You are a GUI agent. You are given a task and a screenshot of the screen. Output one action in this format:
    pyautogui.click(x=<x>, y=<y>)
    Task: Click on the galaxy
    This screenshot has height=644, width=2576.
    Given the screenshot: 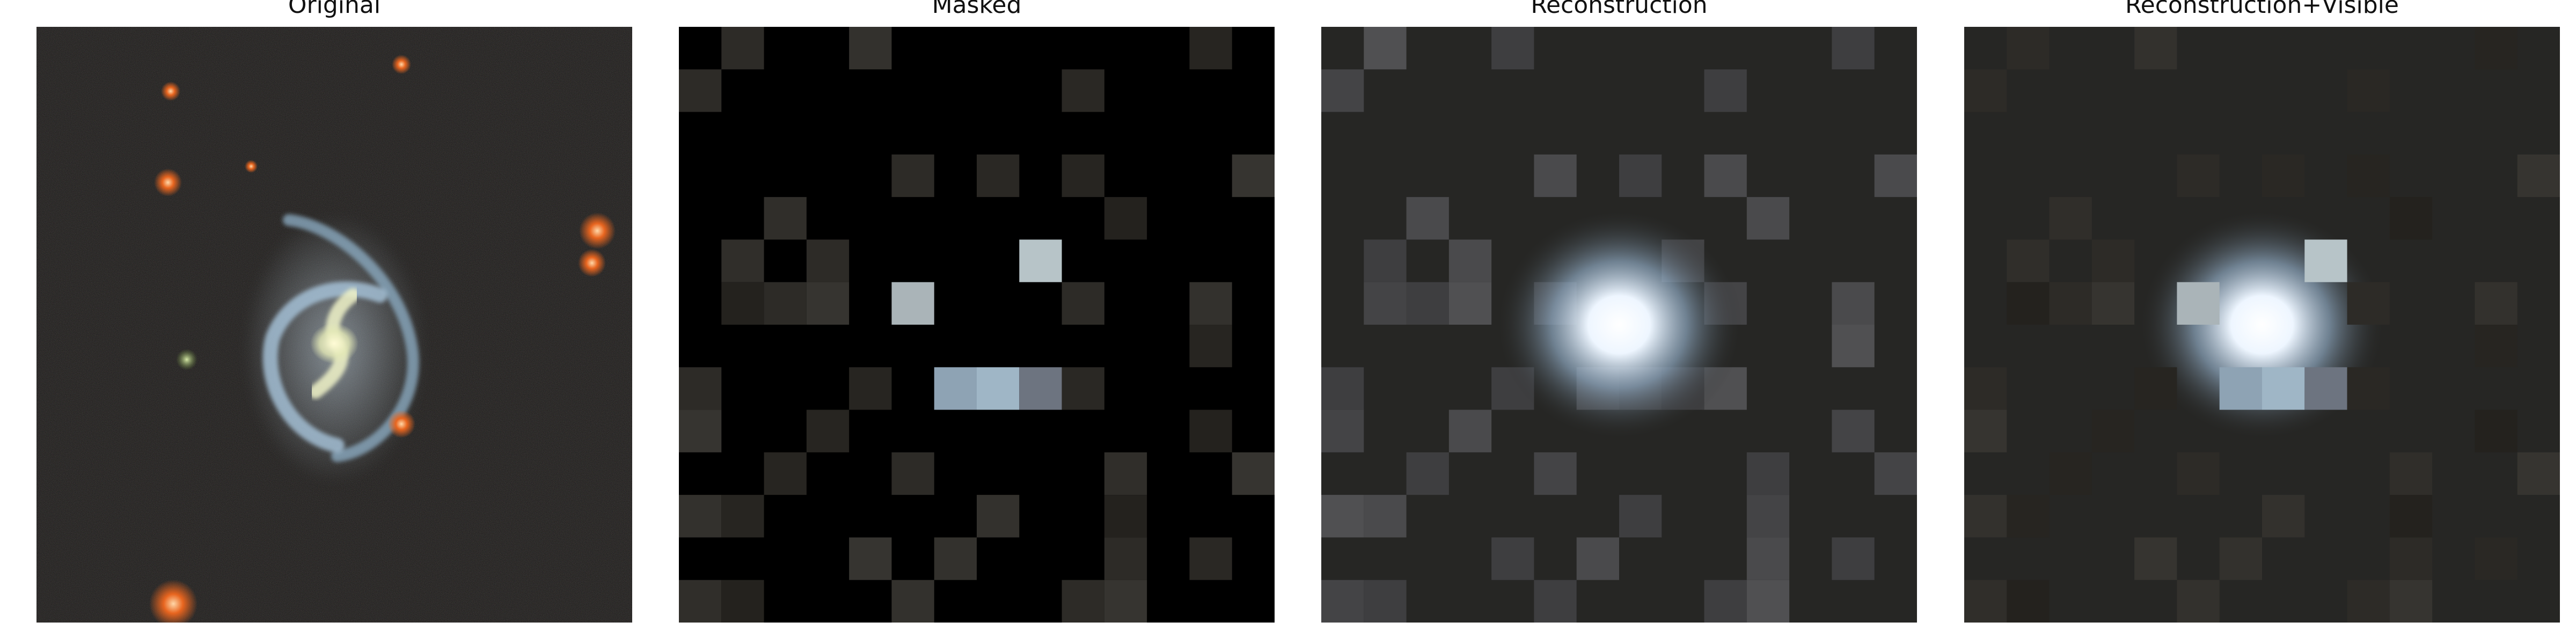 What is the action you would take?
    pyautogui.click(x=334, y=348)
    